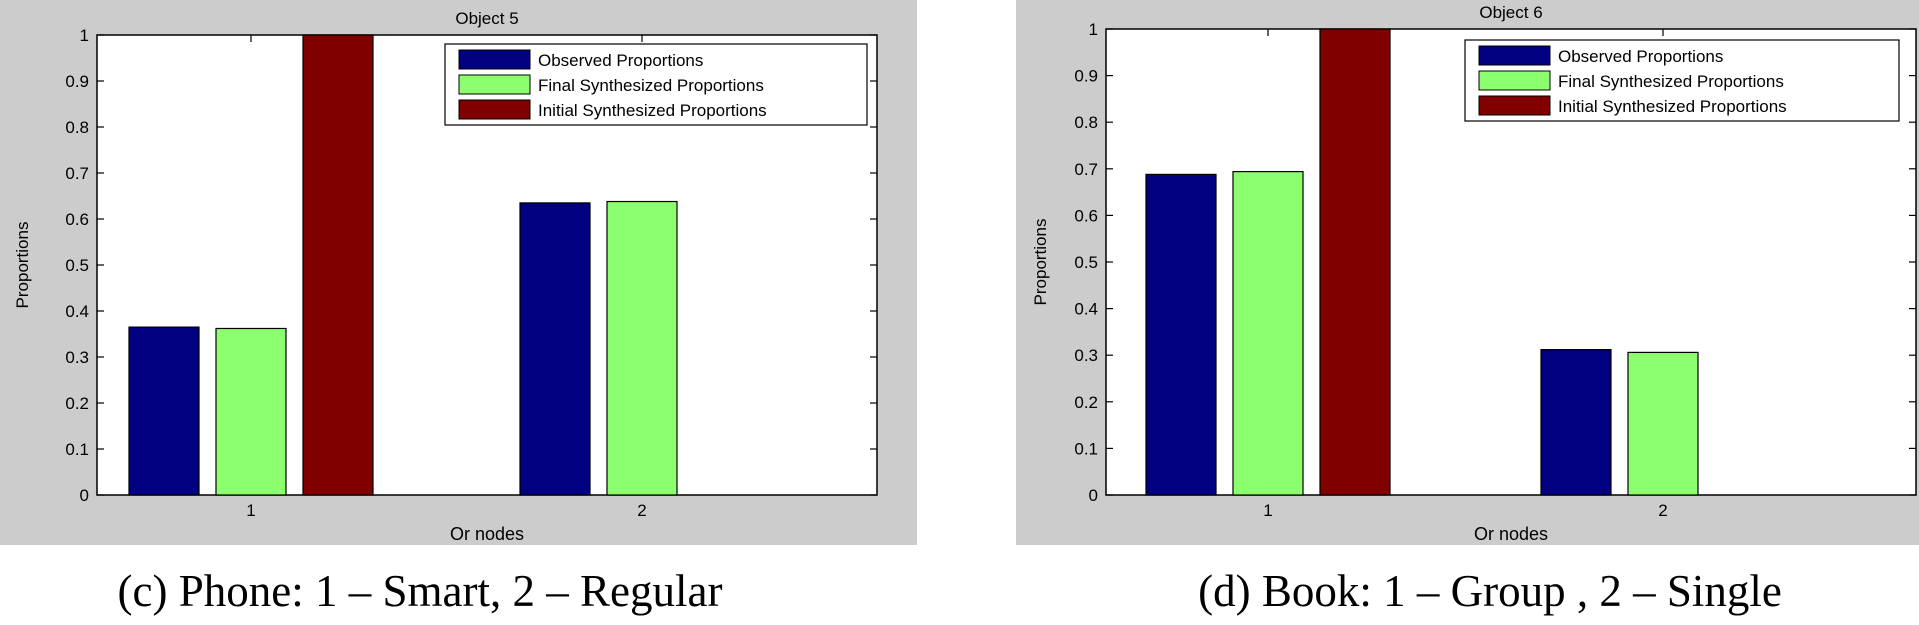 The width and height of the screenshot is (1919, 625). Describe the element at coordinates (1510, 12) in the screenshot. I see `chart-title: Object 6` at that location.